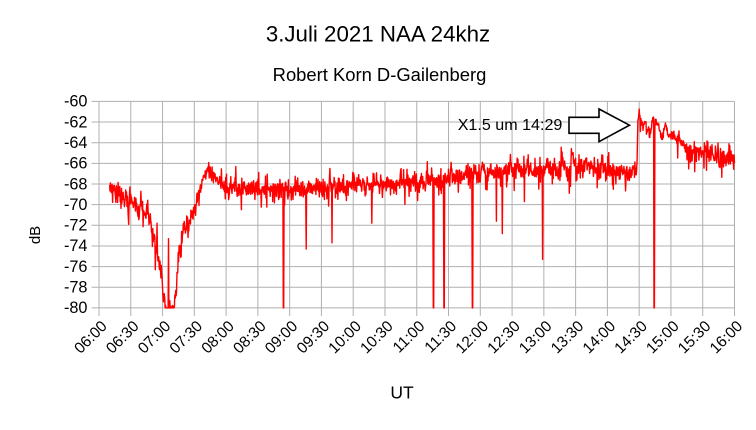 This screenshot has height=430, width=756. I want to click on svg-text: -64, so click(76, 143).